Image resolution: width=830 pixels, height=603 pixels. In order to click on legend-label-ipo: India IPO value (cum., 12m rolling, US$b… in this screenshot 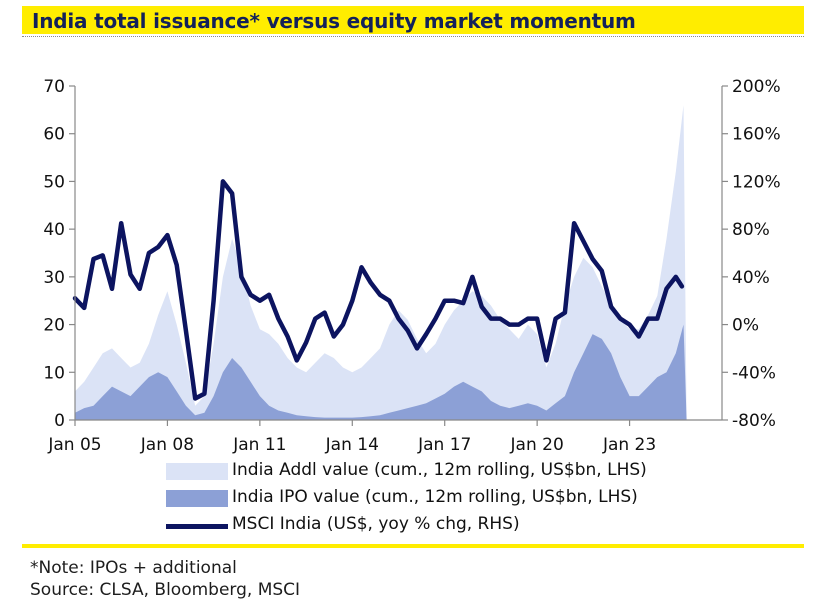, I will do `click(435, 497)`.